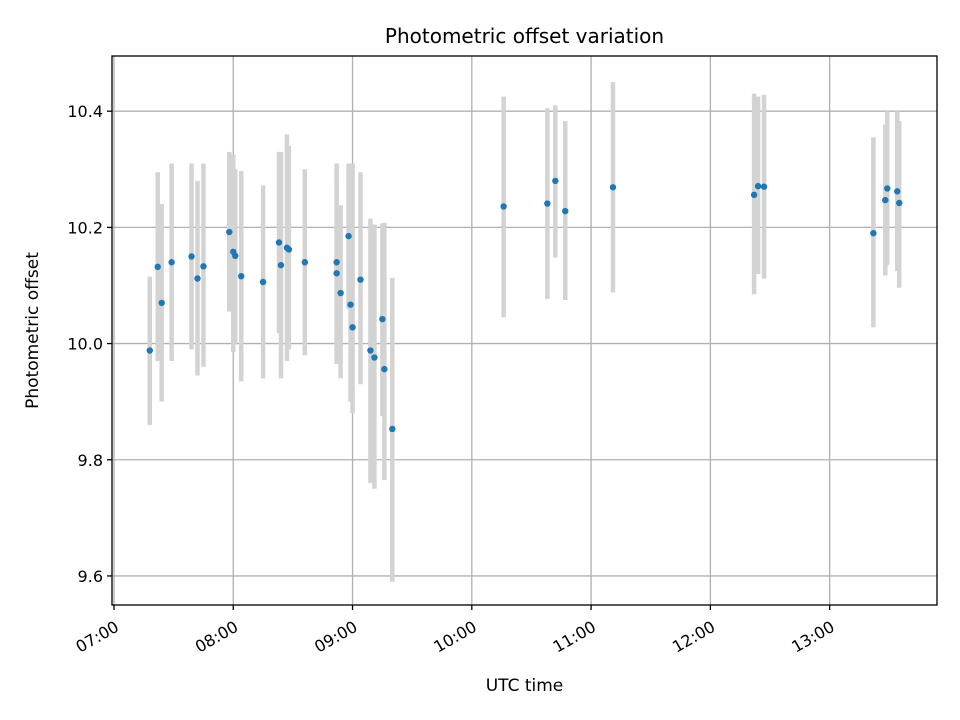 This screenshot has height=720, width=960. I want to click on y-tick-label: 10.0, so click(85, 344).